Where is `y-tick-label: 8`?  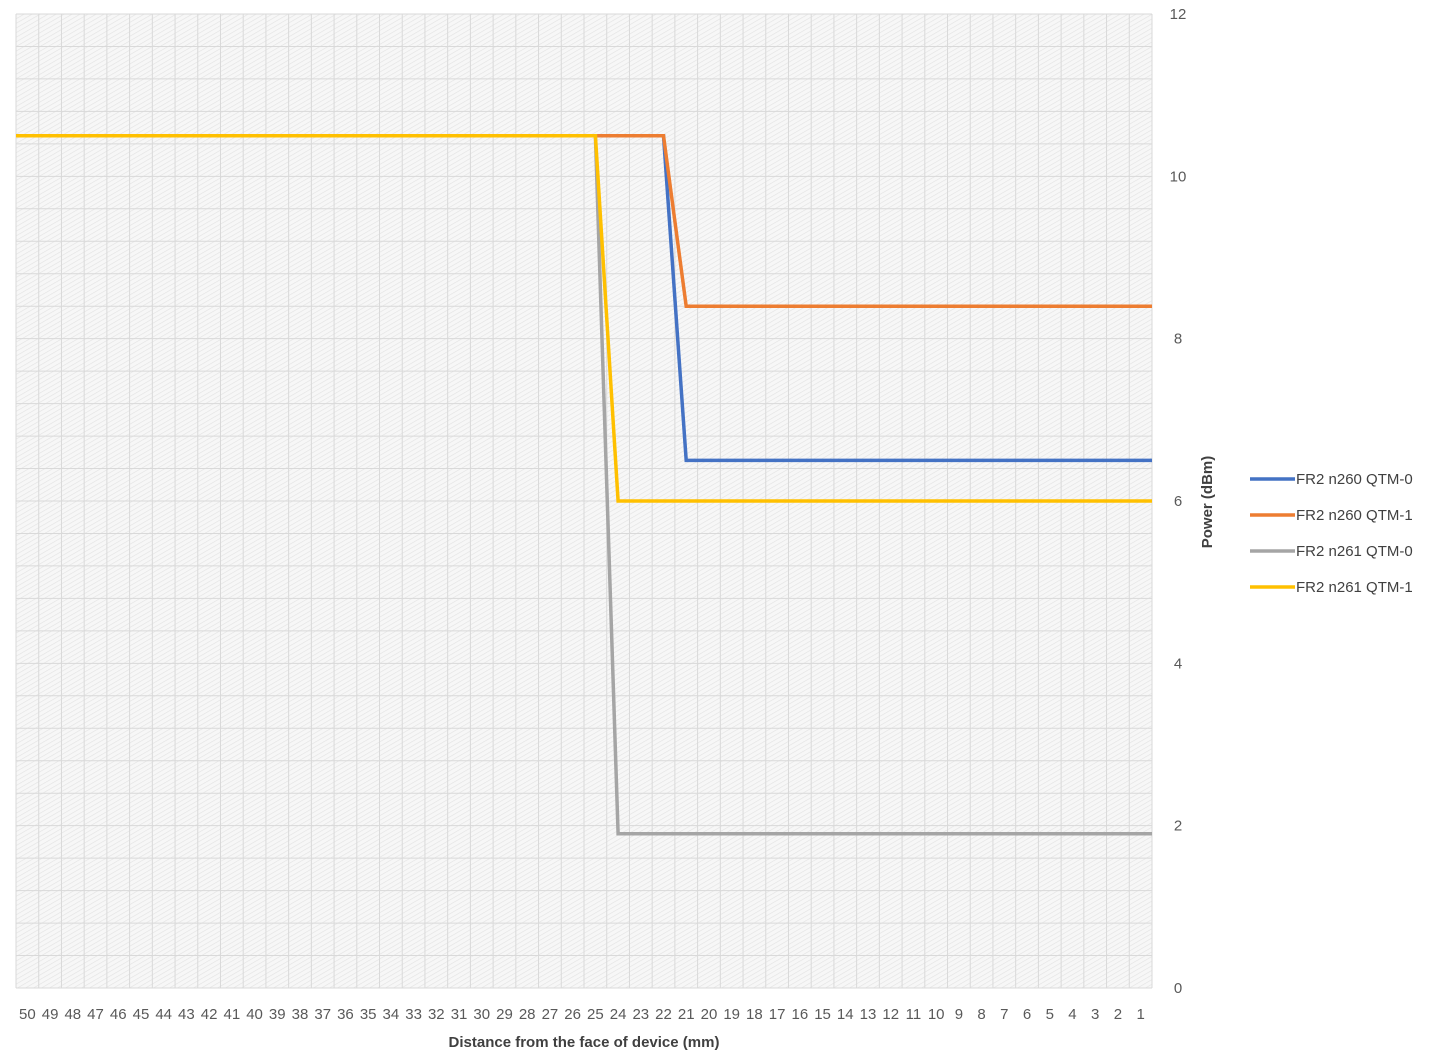
y-tick-label: 8 is located at coordinates (1178, 339).